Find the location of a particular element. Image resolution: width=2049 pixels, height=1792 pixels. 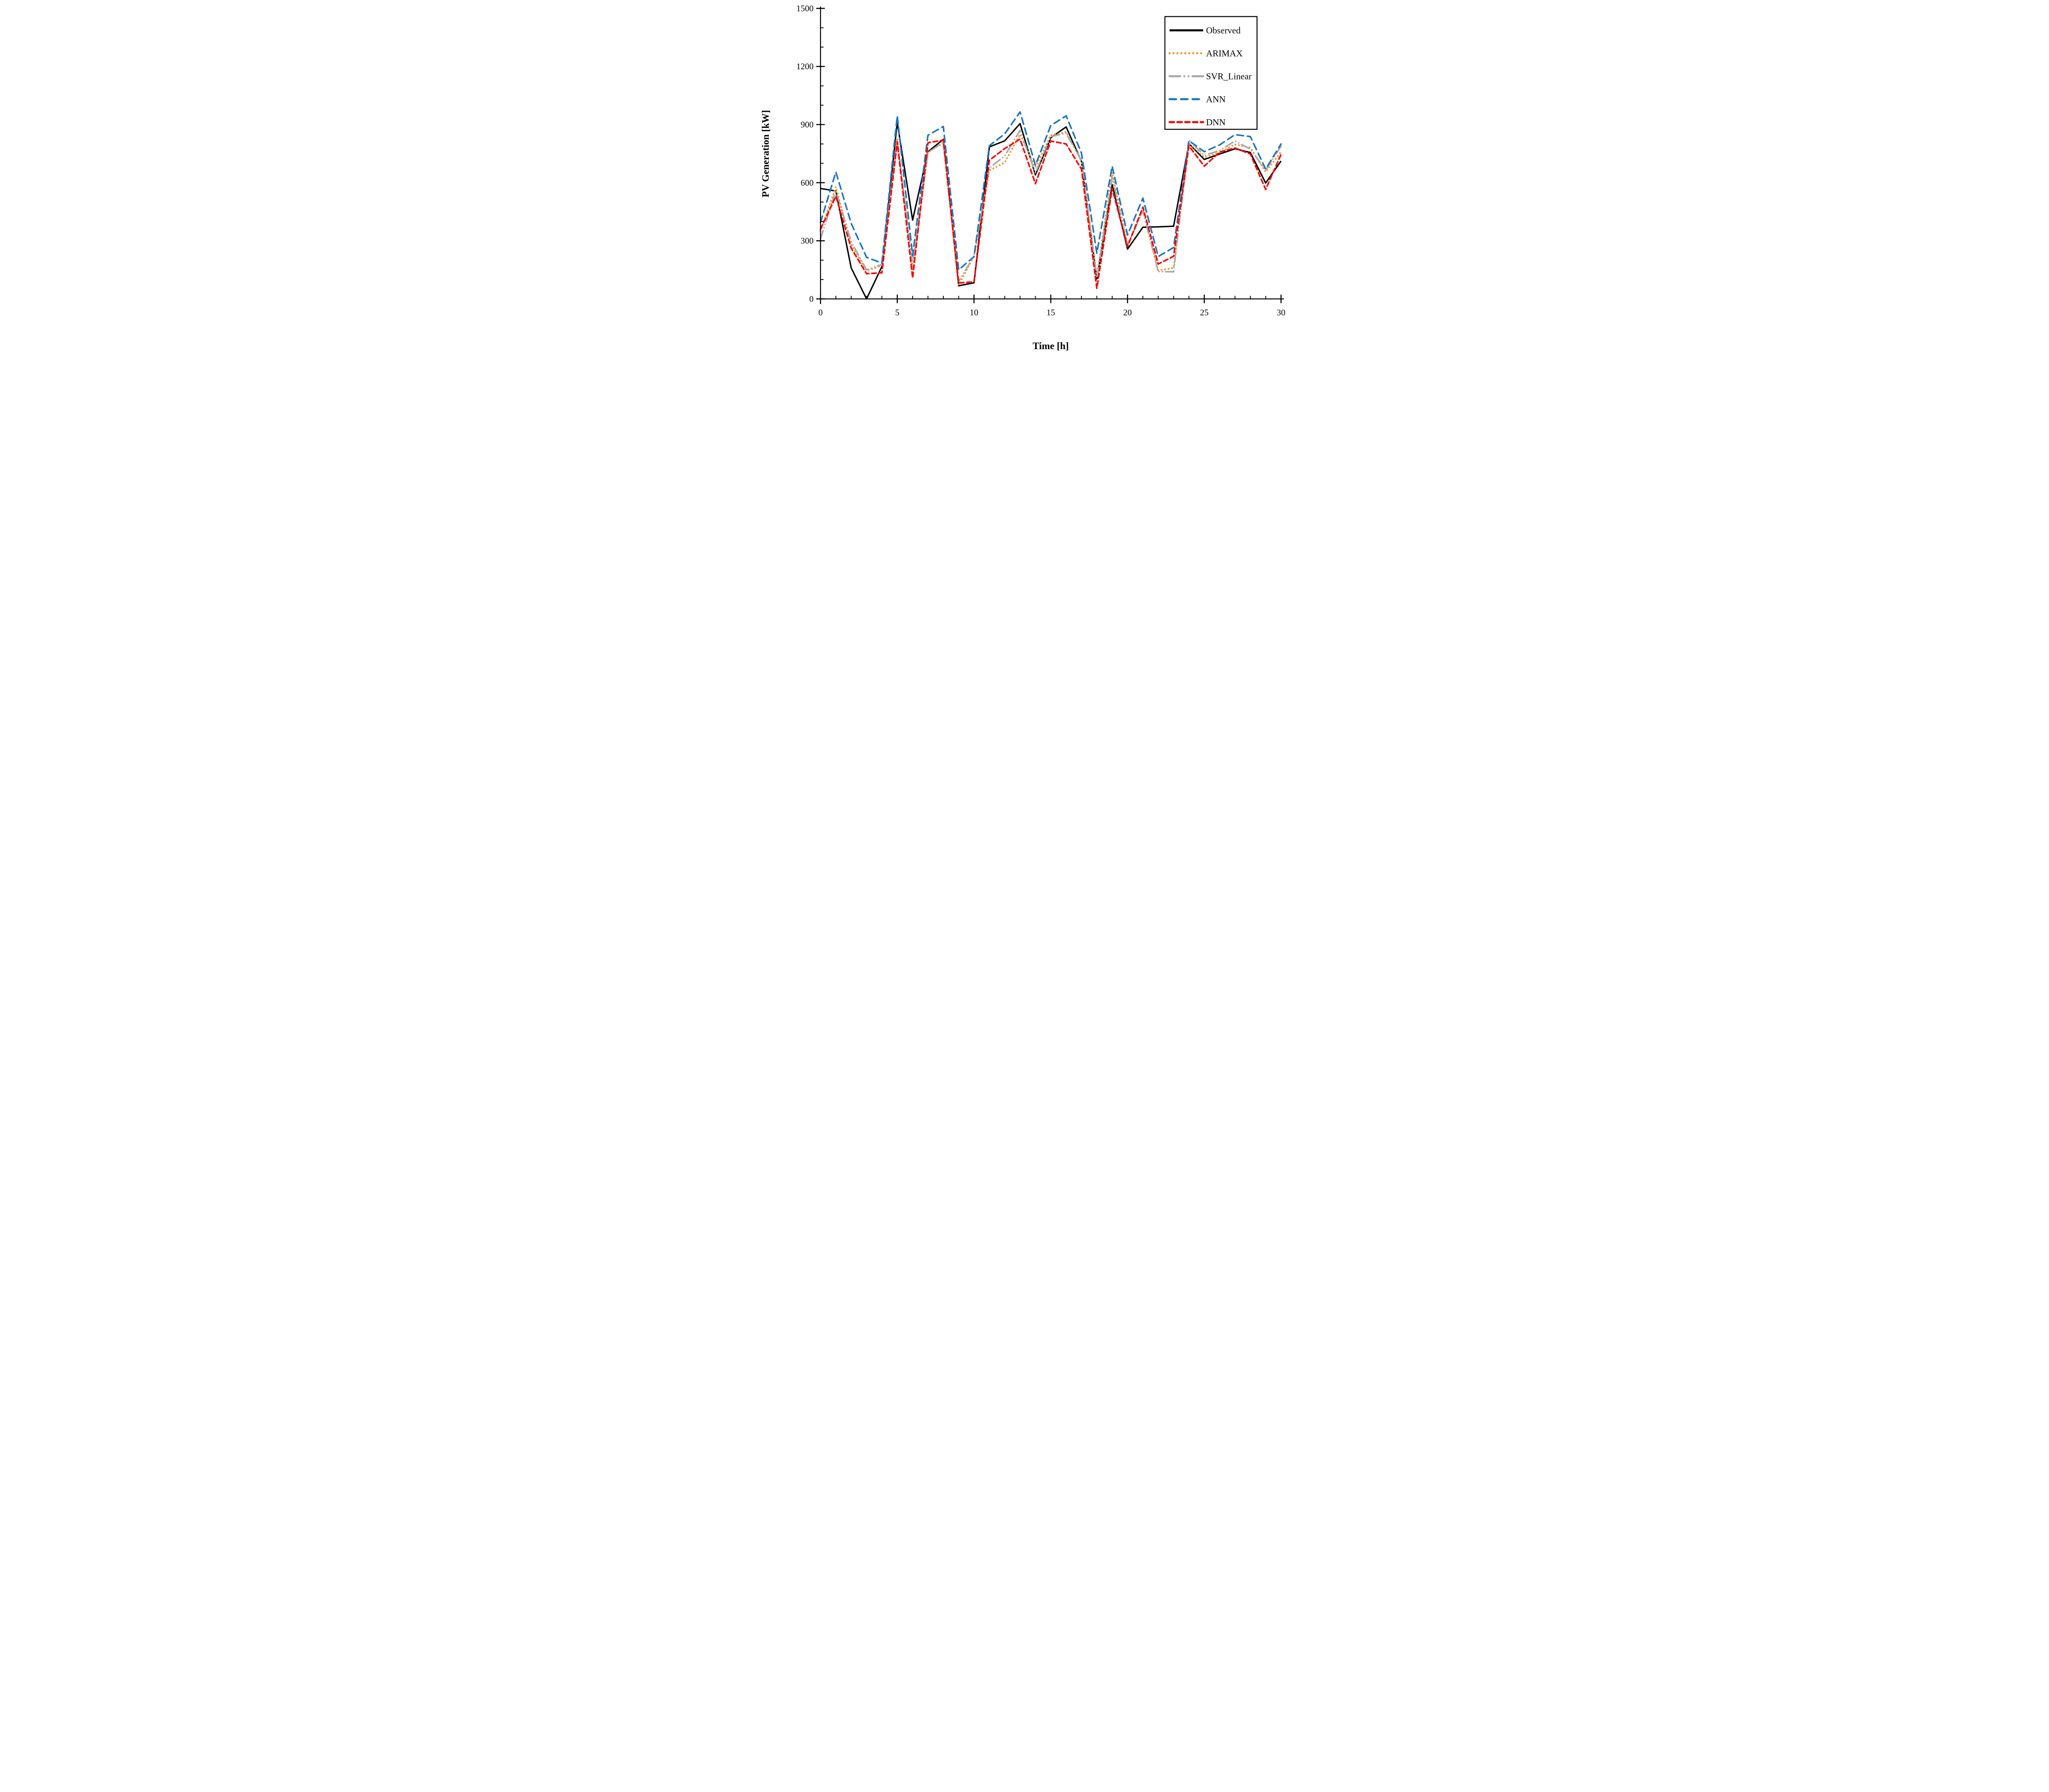

y-tick-label: 300 is located at coordinates (806, 241).